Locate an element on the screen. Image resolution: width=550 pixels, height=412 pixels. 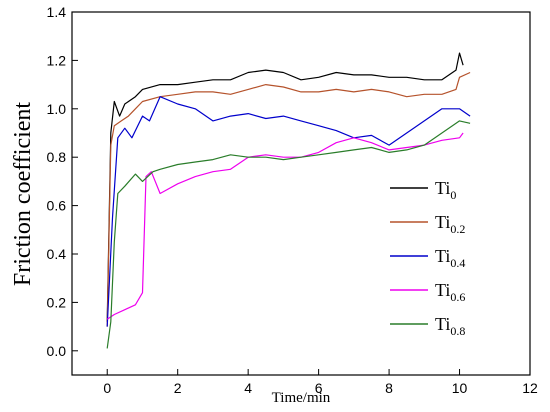
legend-label-2: Ti0.4 is located at coordinates (450, 258).